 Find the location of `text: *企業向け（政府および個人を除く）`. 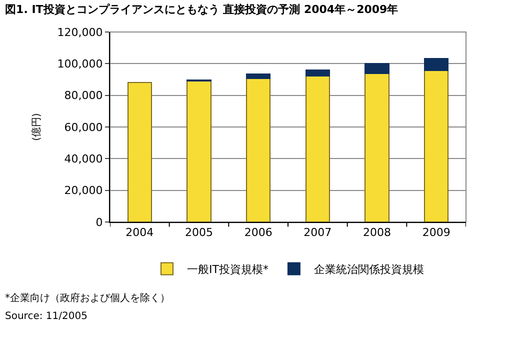

text: *企業向け（政府および個人を除く） is located at coordinates (87, 298).